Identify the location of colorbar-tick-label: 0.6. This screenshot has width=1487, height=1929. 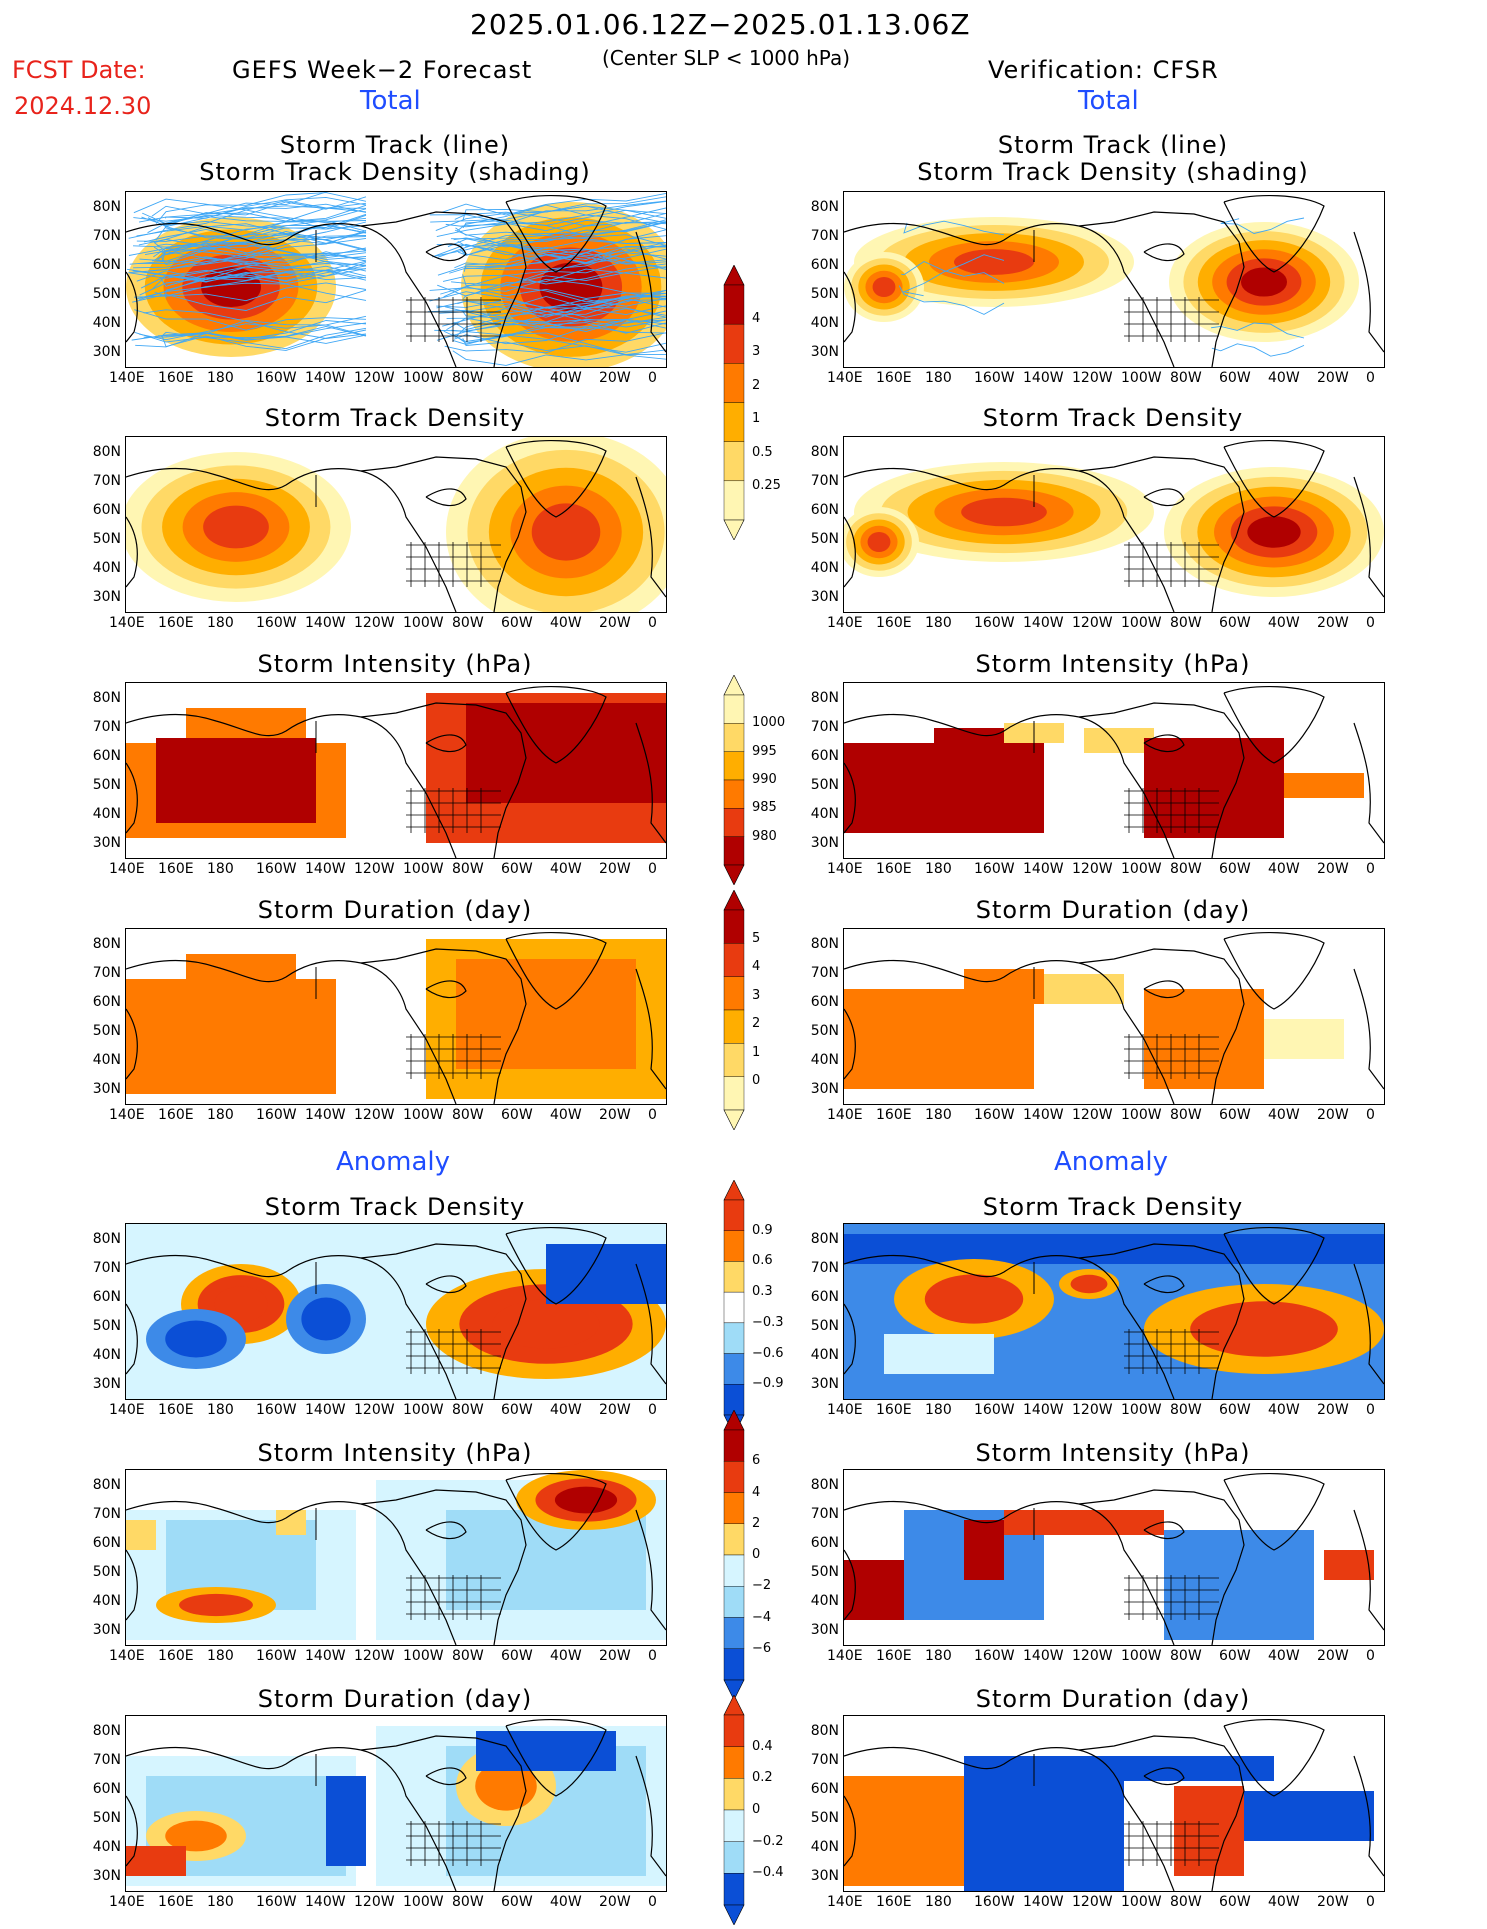
(762, 1260).